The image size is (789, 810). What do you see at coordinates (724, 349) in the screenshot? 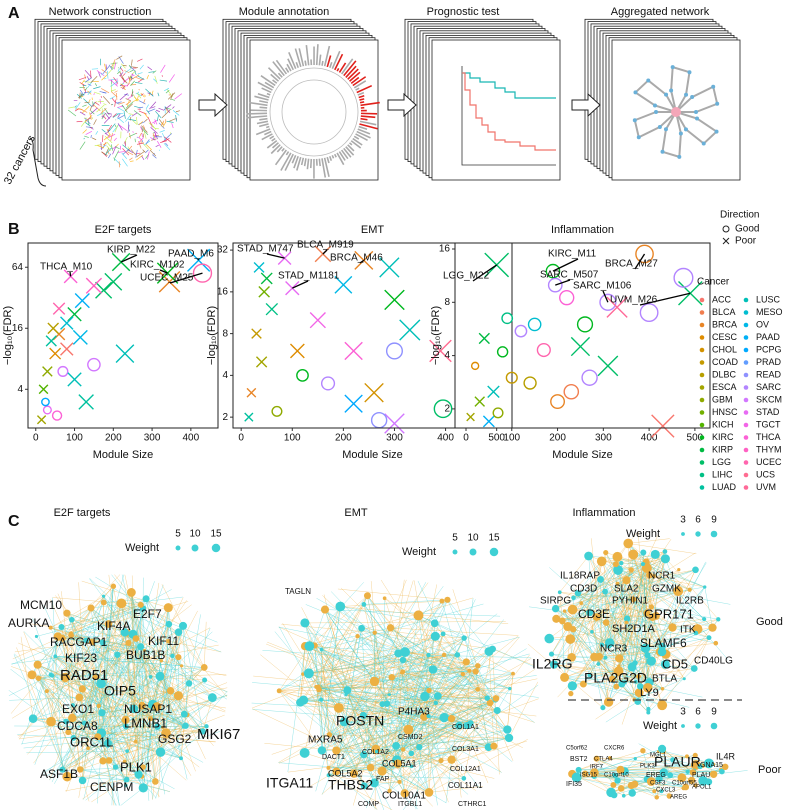
I see `legend-label: CHOL` at bounding box center [724, 349].